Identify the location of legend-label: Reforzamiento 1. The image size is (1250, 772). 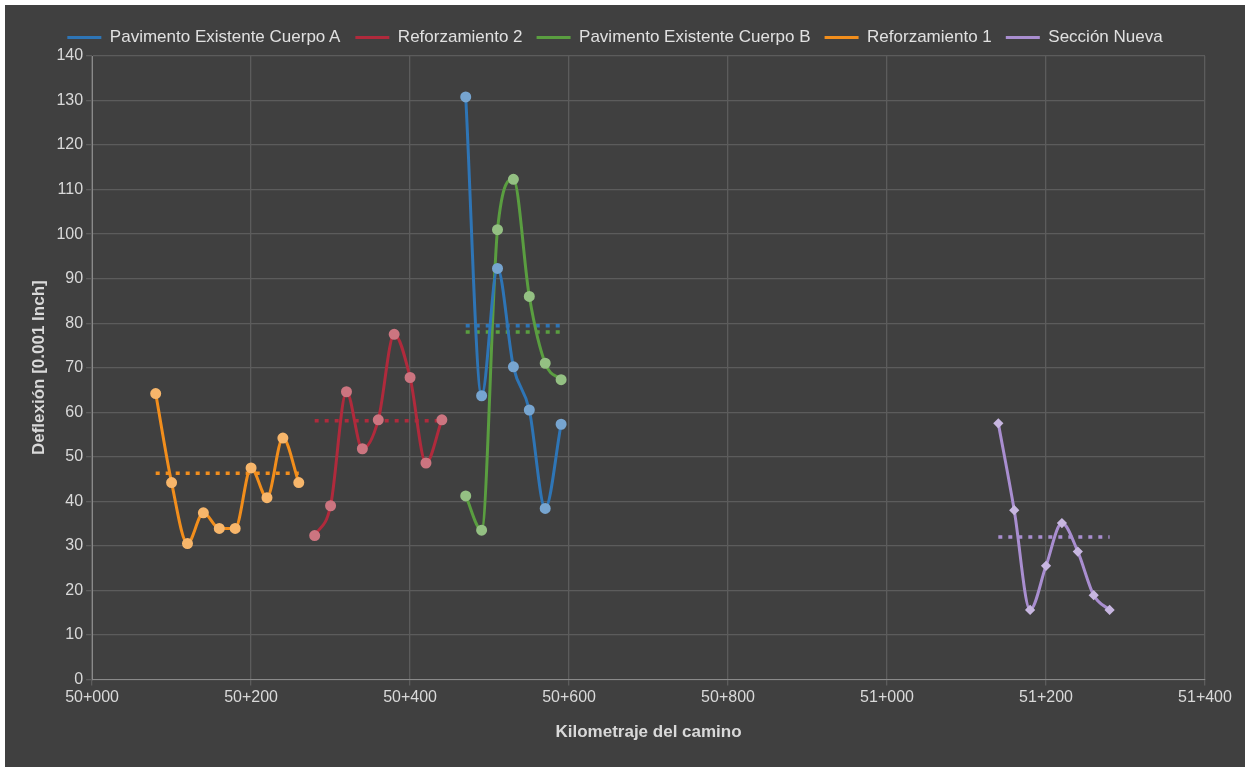
(929, 37).